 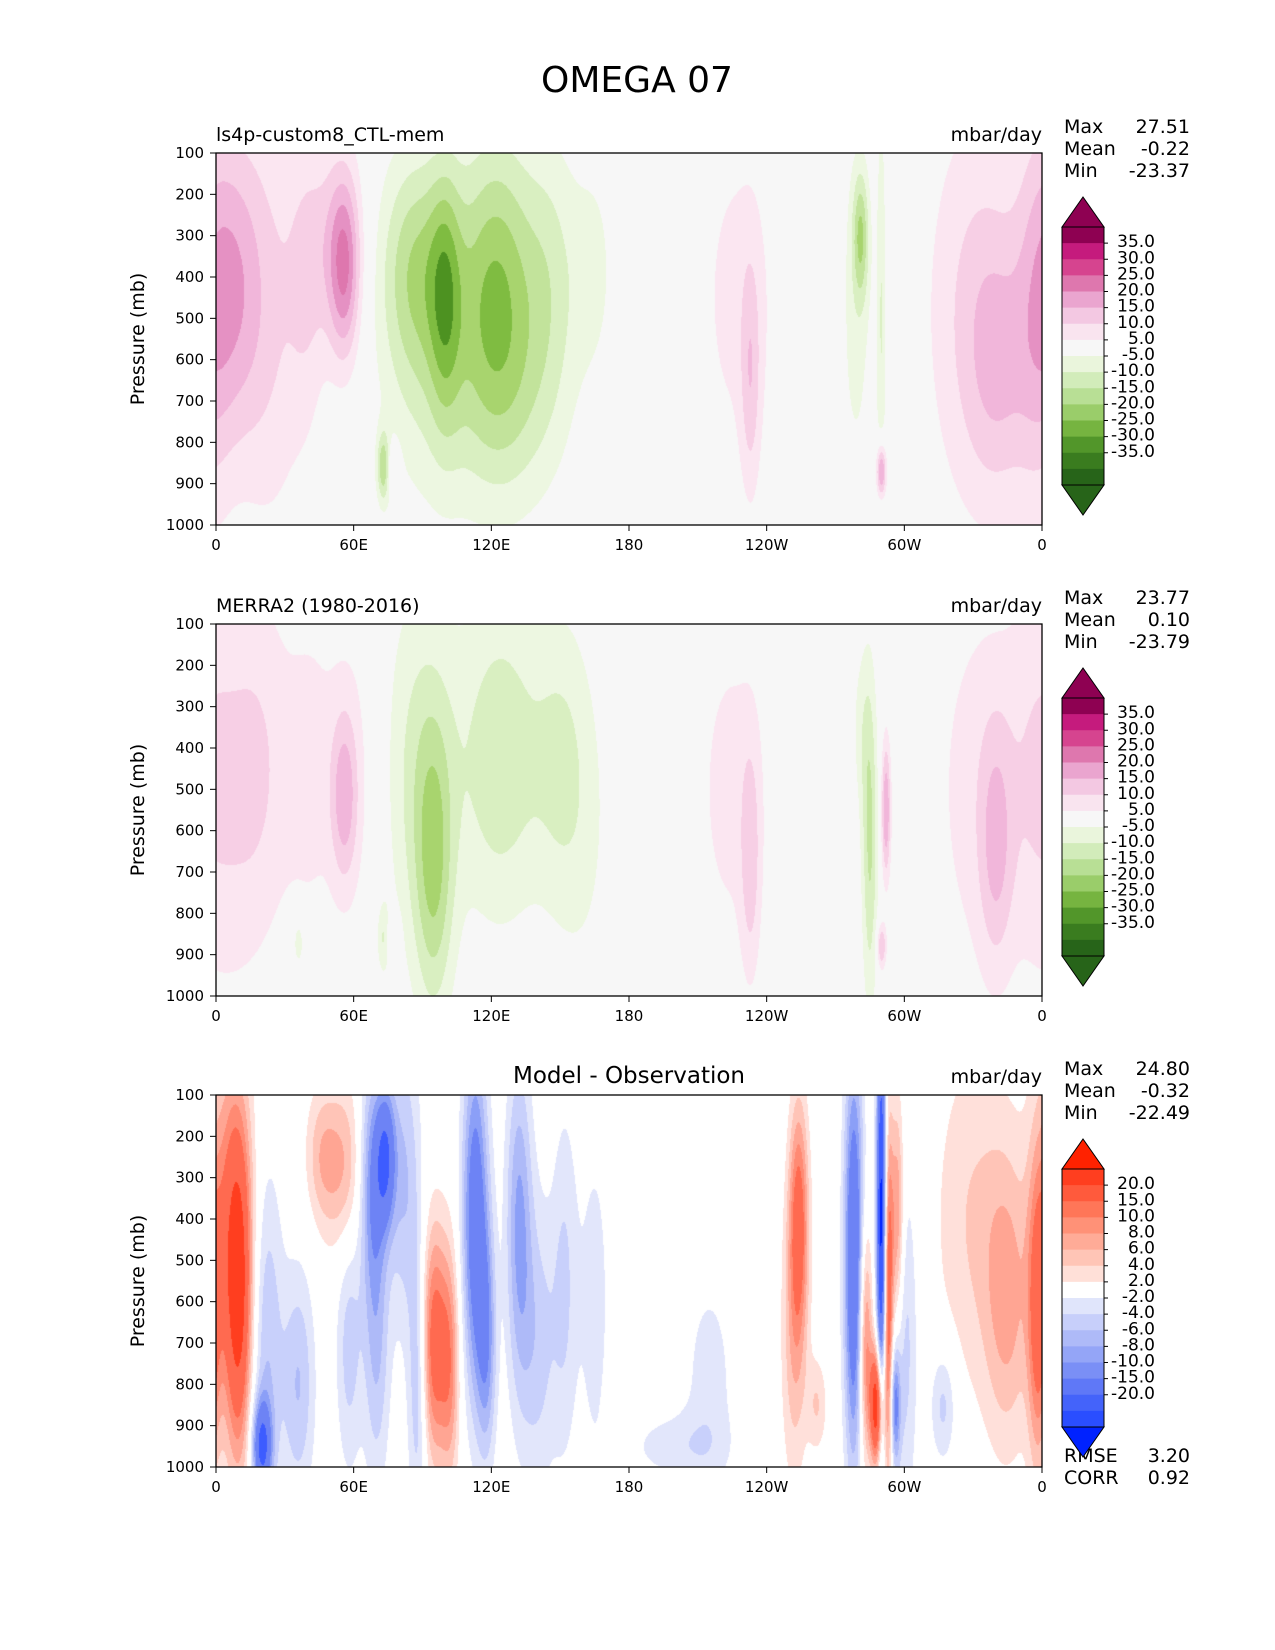 What do you see at coordinates (330, 135) in the screenshot?
I see `panel-left-title: ls4p-custom8_CTL-mem` at bounding box center [330, 135].